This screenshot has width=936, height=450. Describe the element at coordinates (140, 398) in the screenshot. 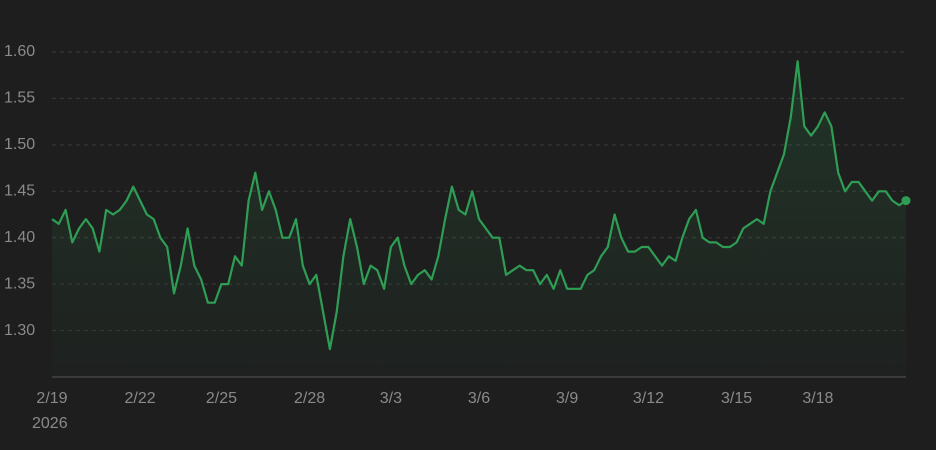

I see `x-tick-label: 2/22` at that location.